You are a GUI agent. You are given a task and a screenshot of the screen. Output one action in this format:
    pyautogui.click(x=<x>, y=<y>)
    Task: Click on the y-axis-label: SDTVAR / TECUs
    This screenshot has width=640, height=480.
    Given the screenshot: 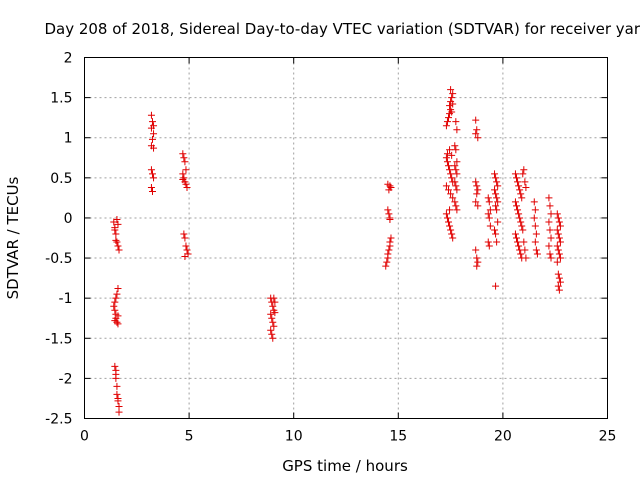 What is the action you would take?
    pyautogui.click(x=13, y=237)
    